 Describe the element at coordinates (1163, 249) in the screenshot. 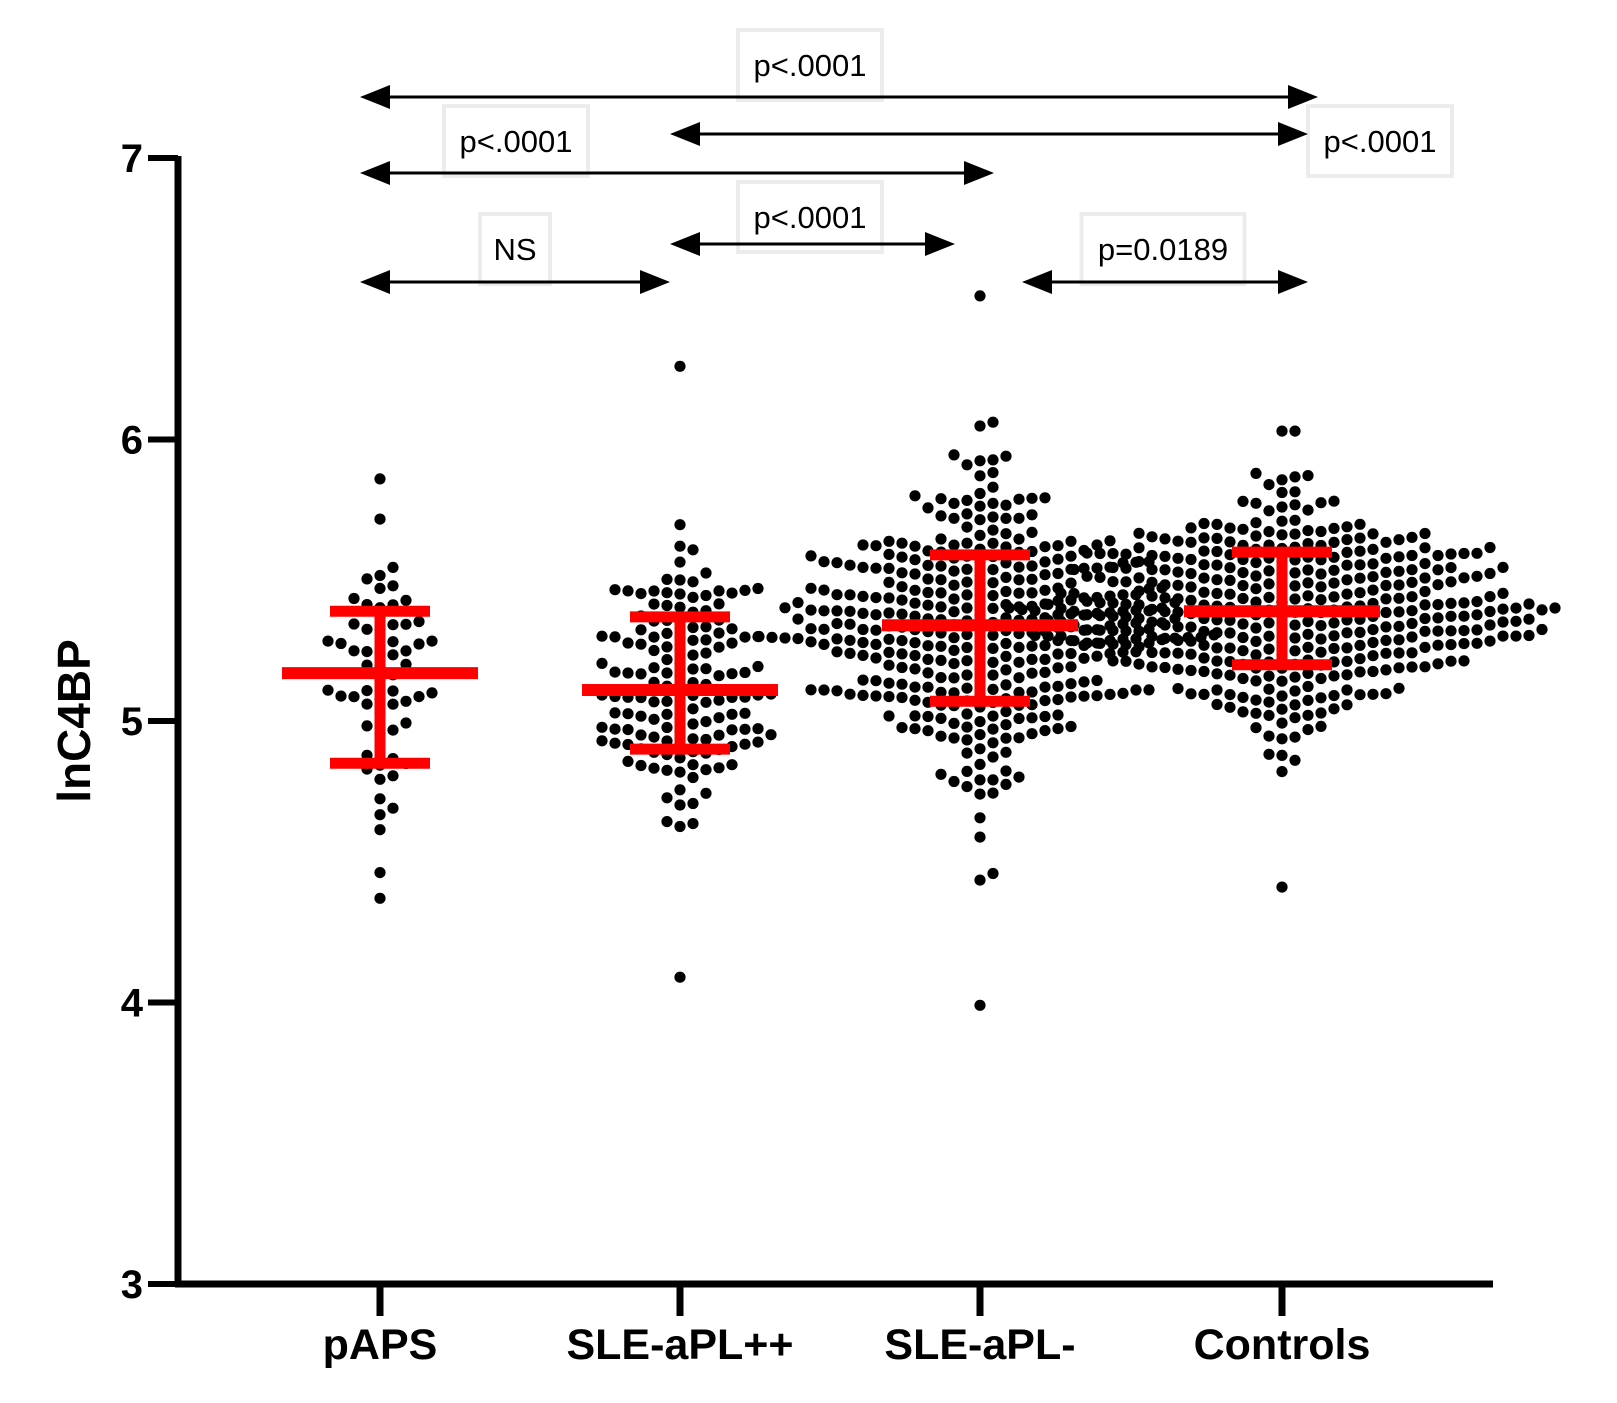

I see `p-value-box` at that location.